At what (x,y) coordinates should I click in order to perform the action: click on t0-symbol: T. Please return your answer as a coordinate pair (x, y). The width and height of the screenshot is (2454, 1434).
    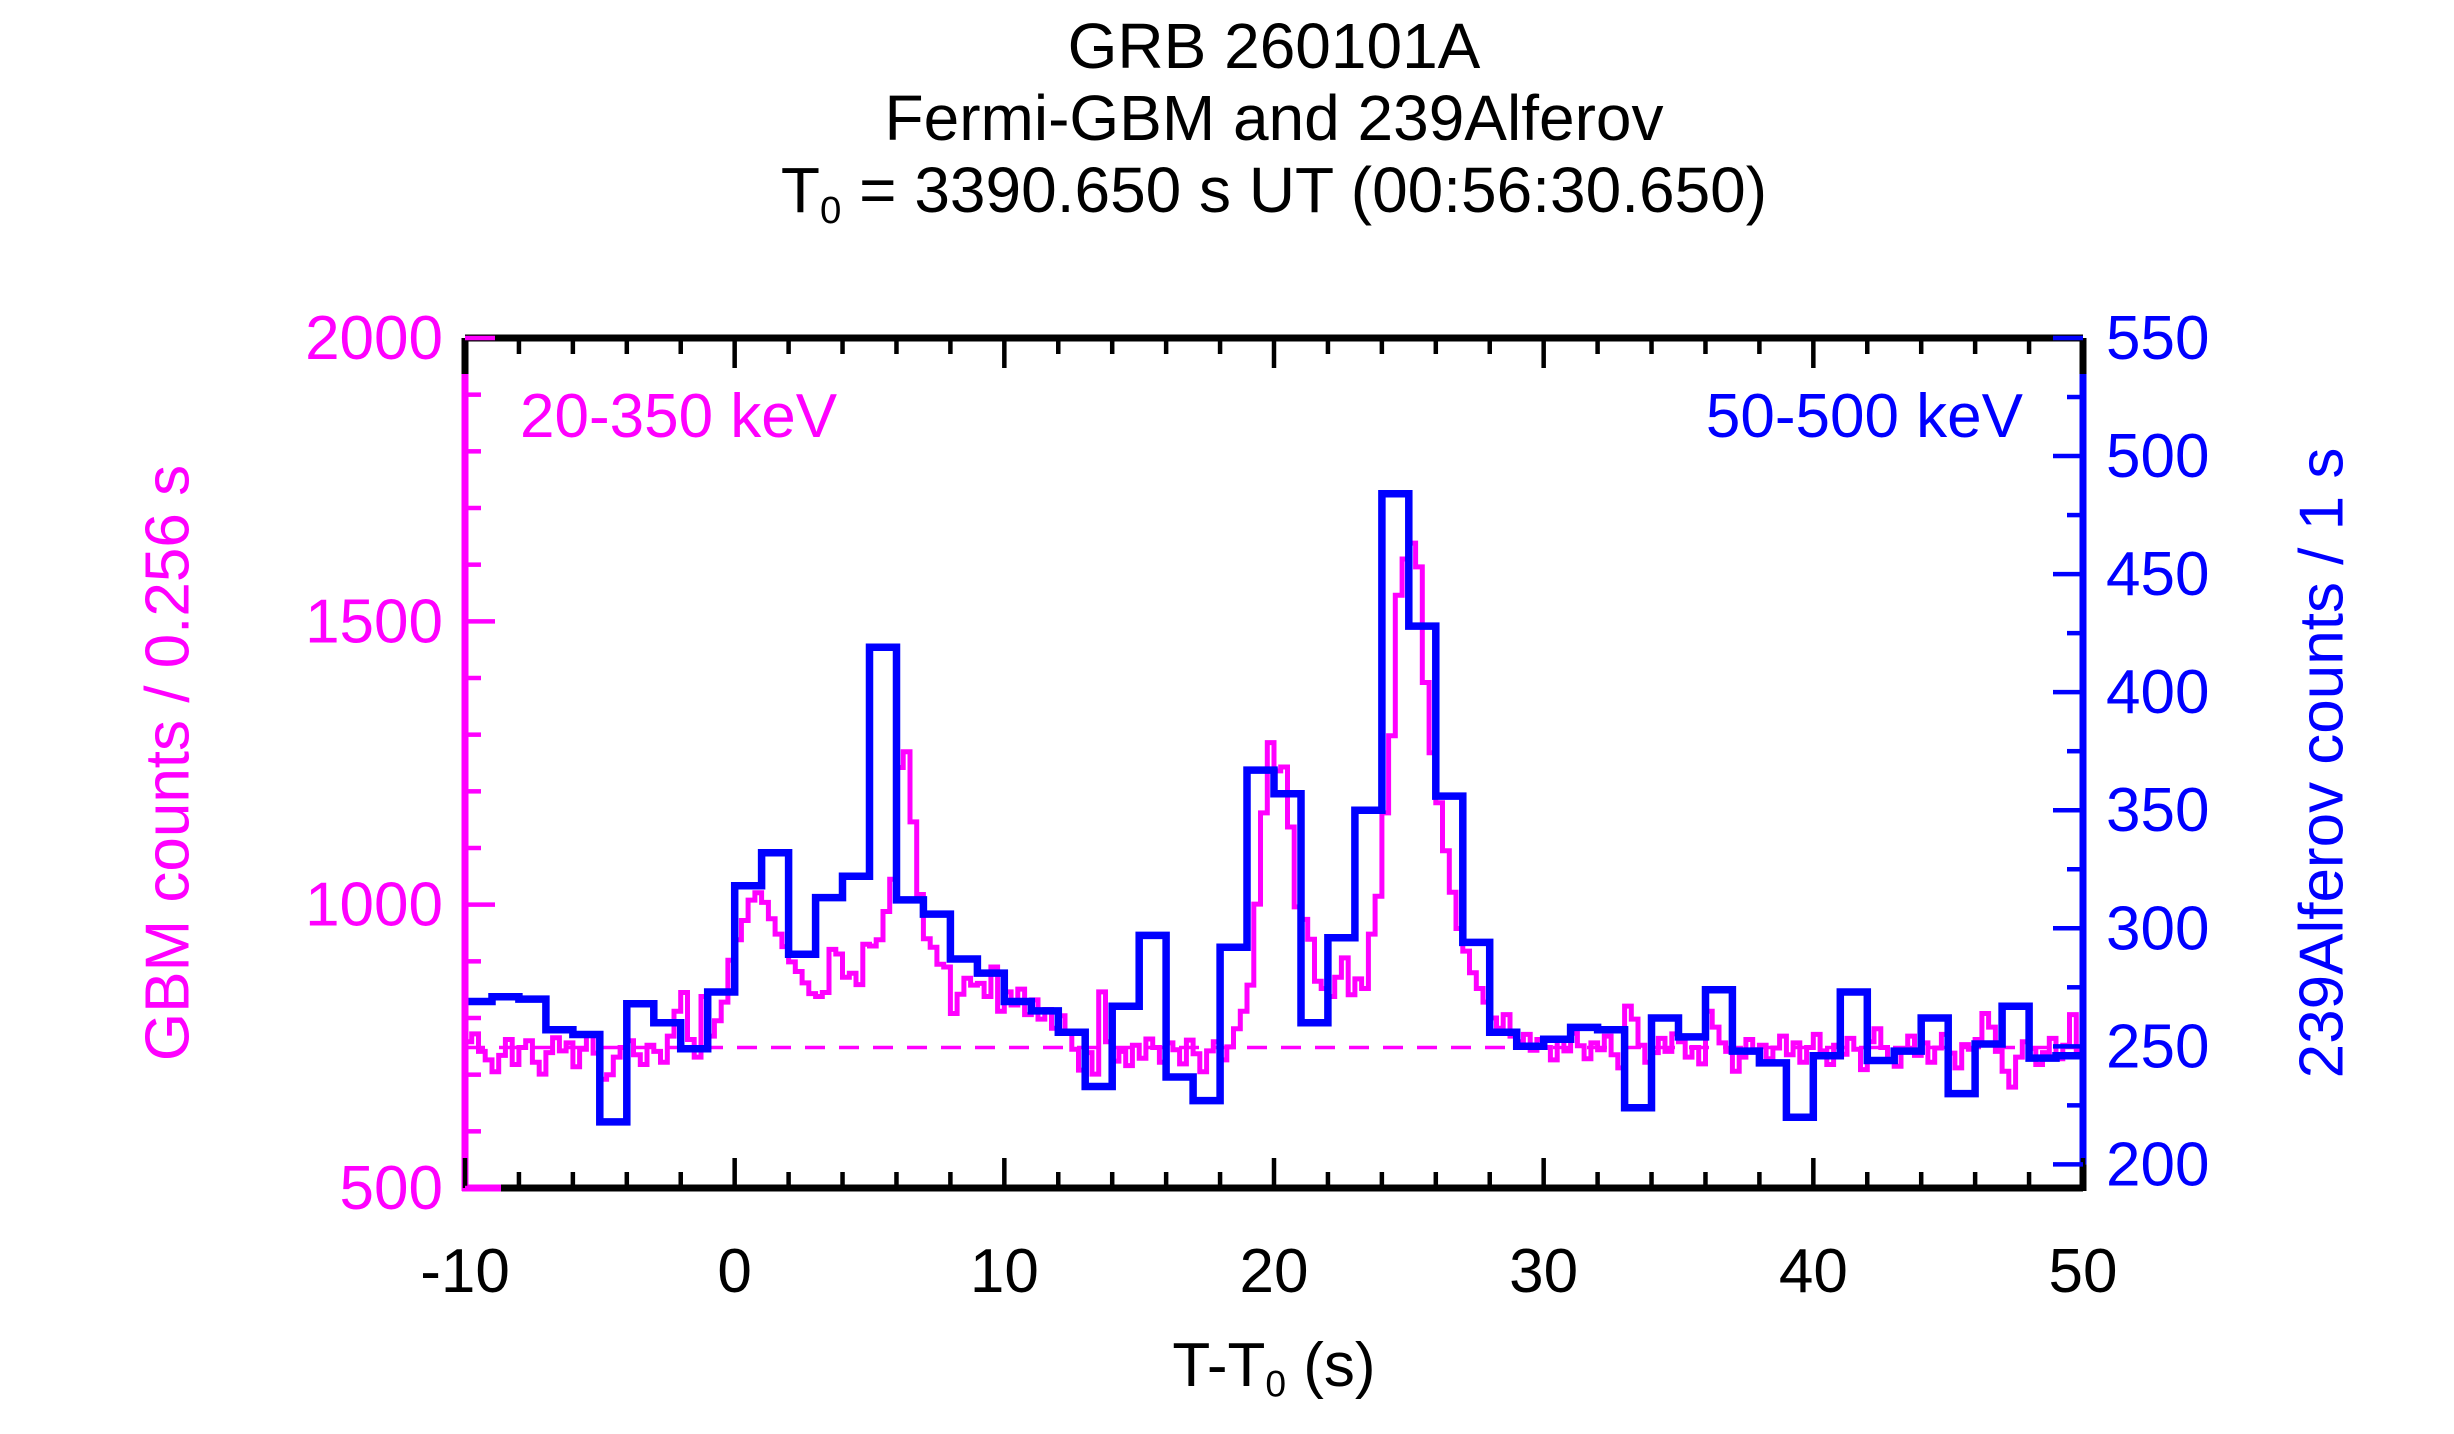
    Looking at the image, I should click on (800, 190).